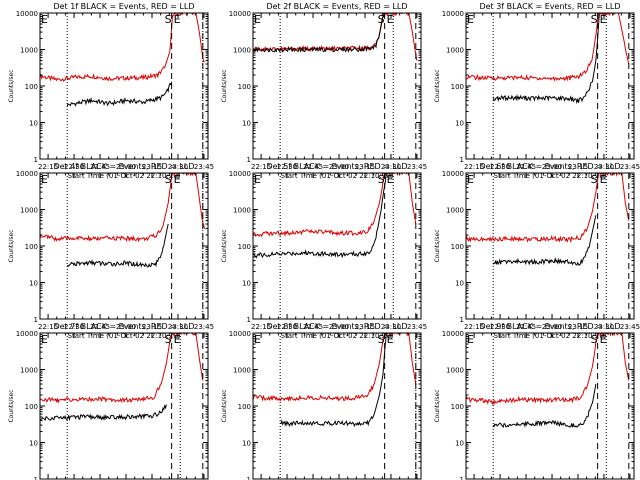 The image size is (640, 480). What do you see at coordinates (336, 6) in the screenshot?
I see `chart-title: Det 2f BLACK = Events, RED = LLD` at bounding box center [336, 6].